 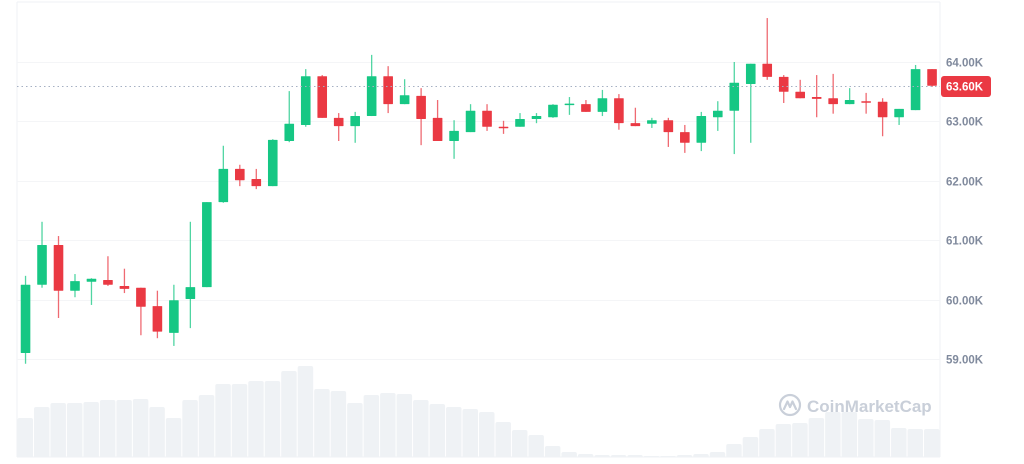 What do you see at coordinates (965, 64) in the screenshot?
I see `y-axis-tick-label: 64.00K` at bounding box center [965, 64].